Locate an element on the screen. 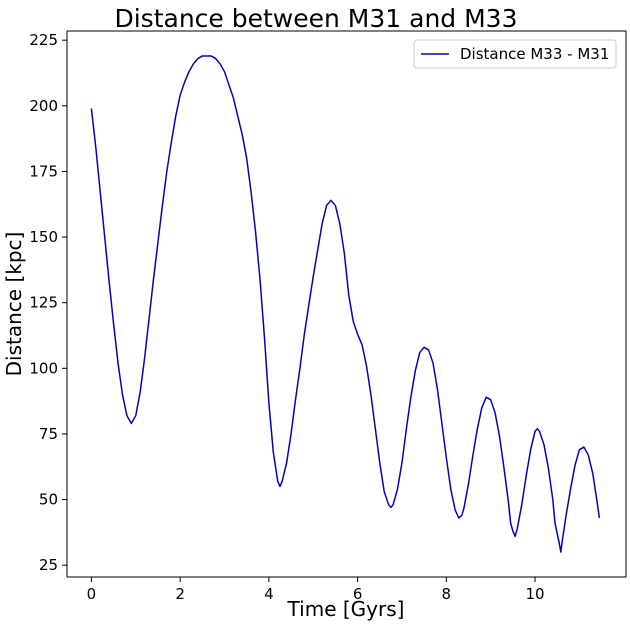 The width and height of the screenshot is (630, 628). legend-entry-distance-m33-m31: Distance M33 - M31 is located at coordinates (534, 54).